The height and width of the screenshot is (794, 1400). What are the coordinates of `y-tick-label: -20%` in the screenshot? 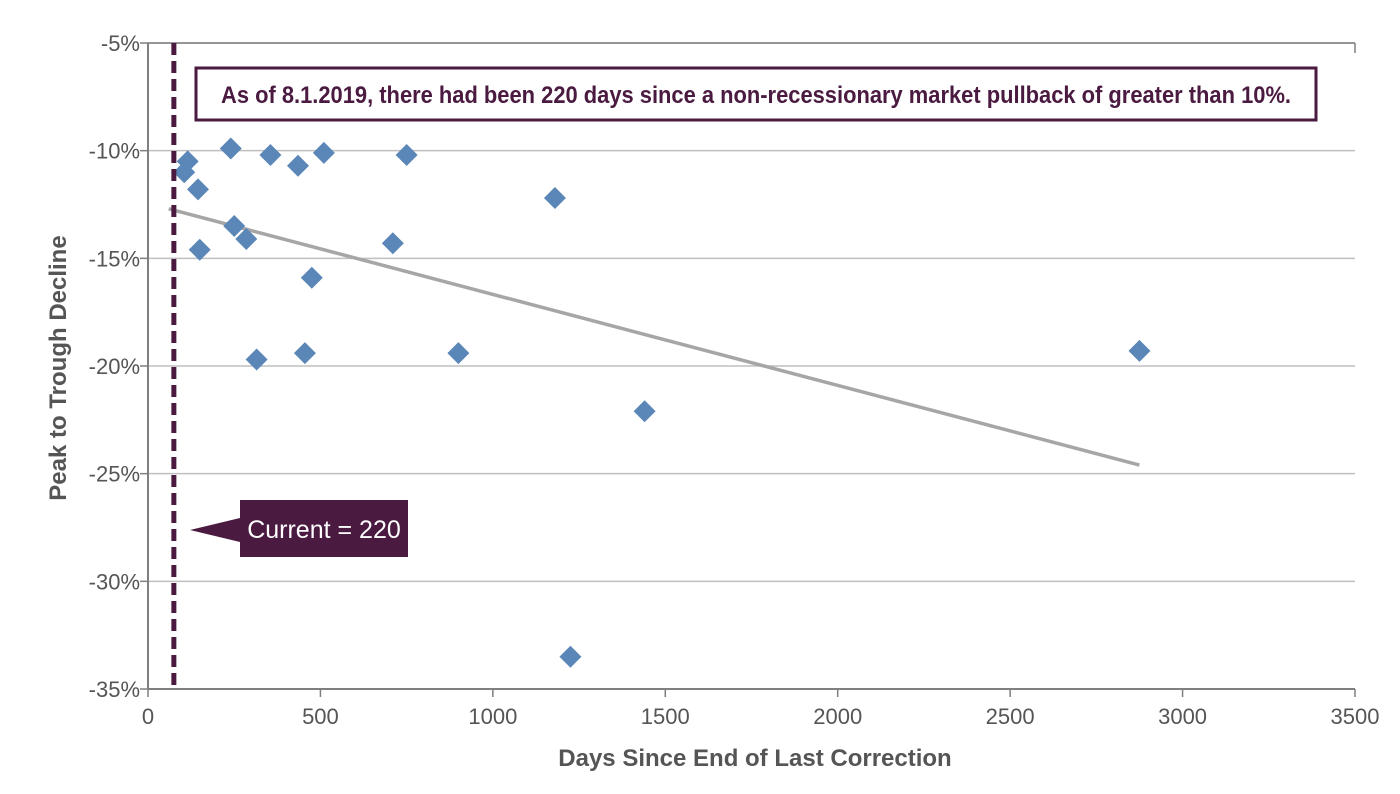 It's located at (114, 366).